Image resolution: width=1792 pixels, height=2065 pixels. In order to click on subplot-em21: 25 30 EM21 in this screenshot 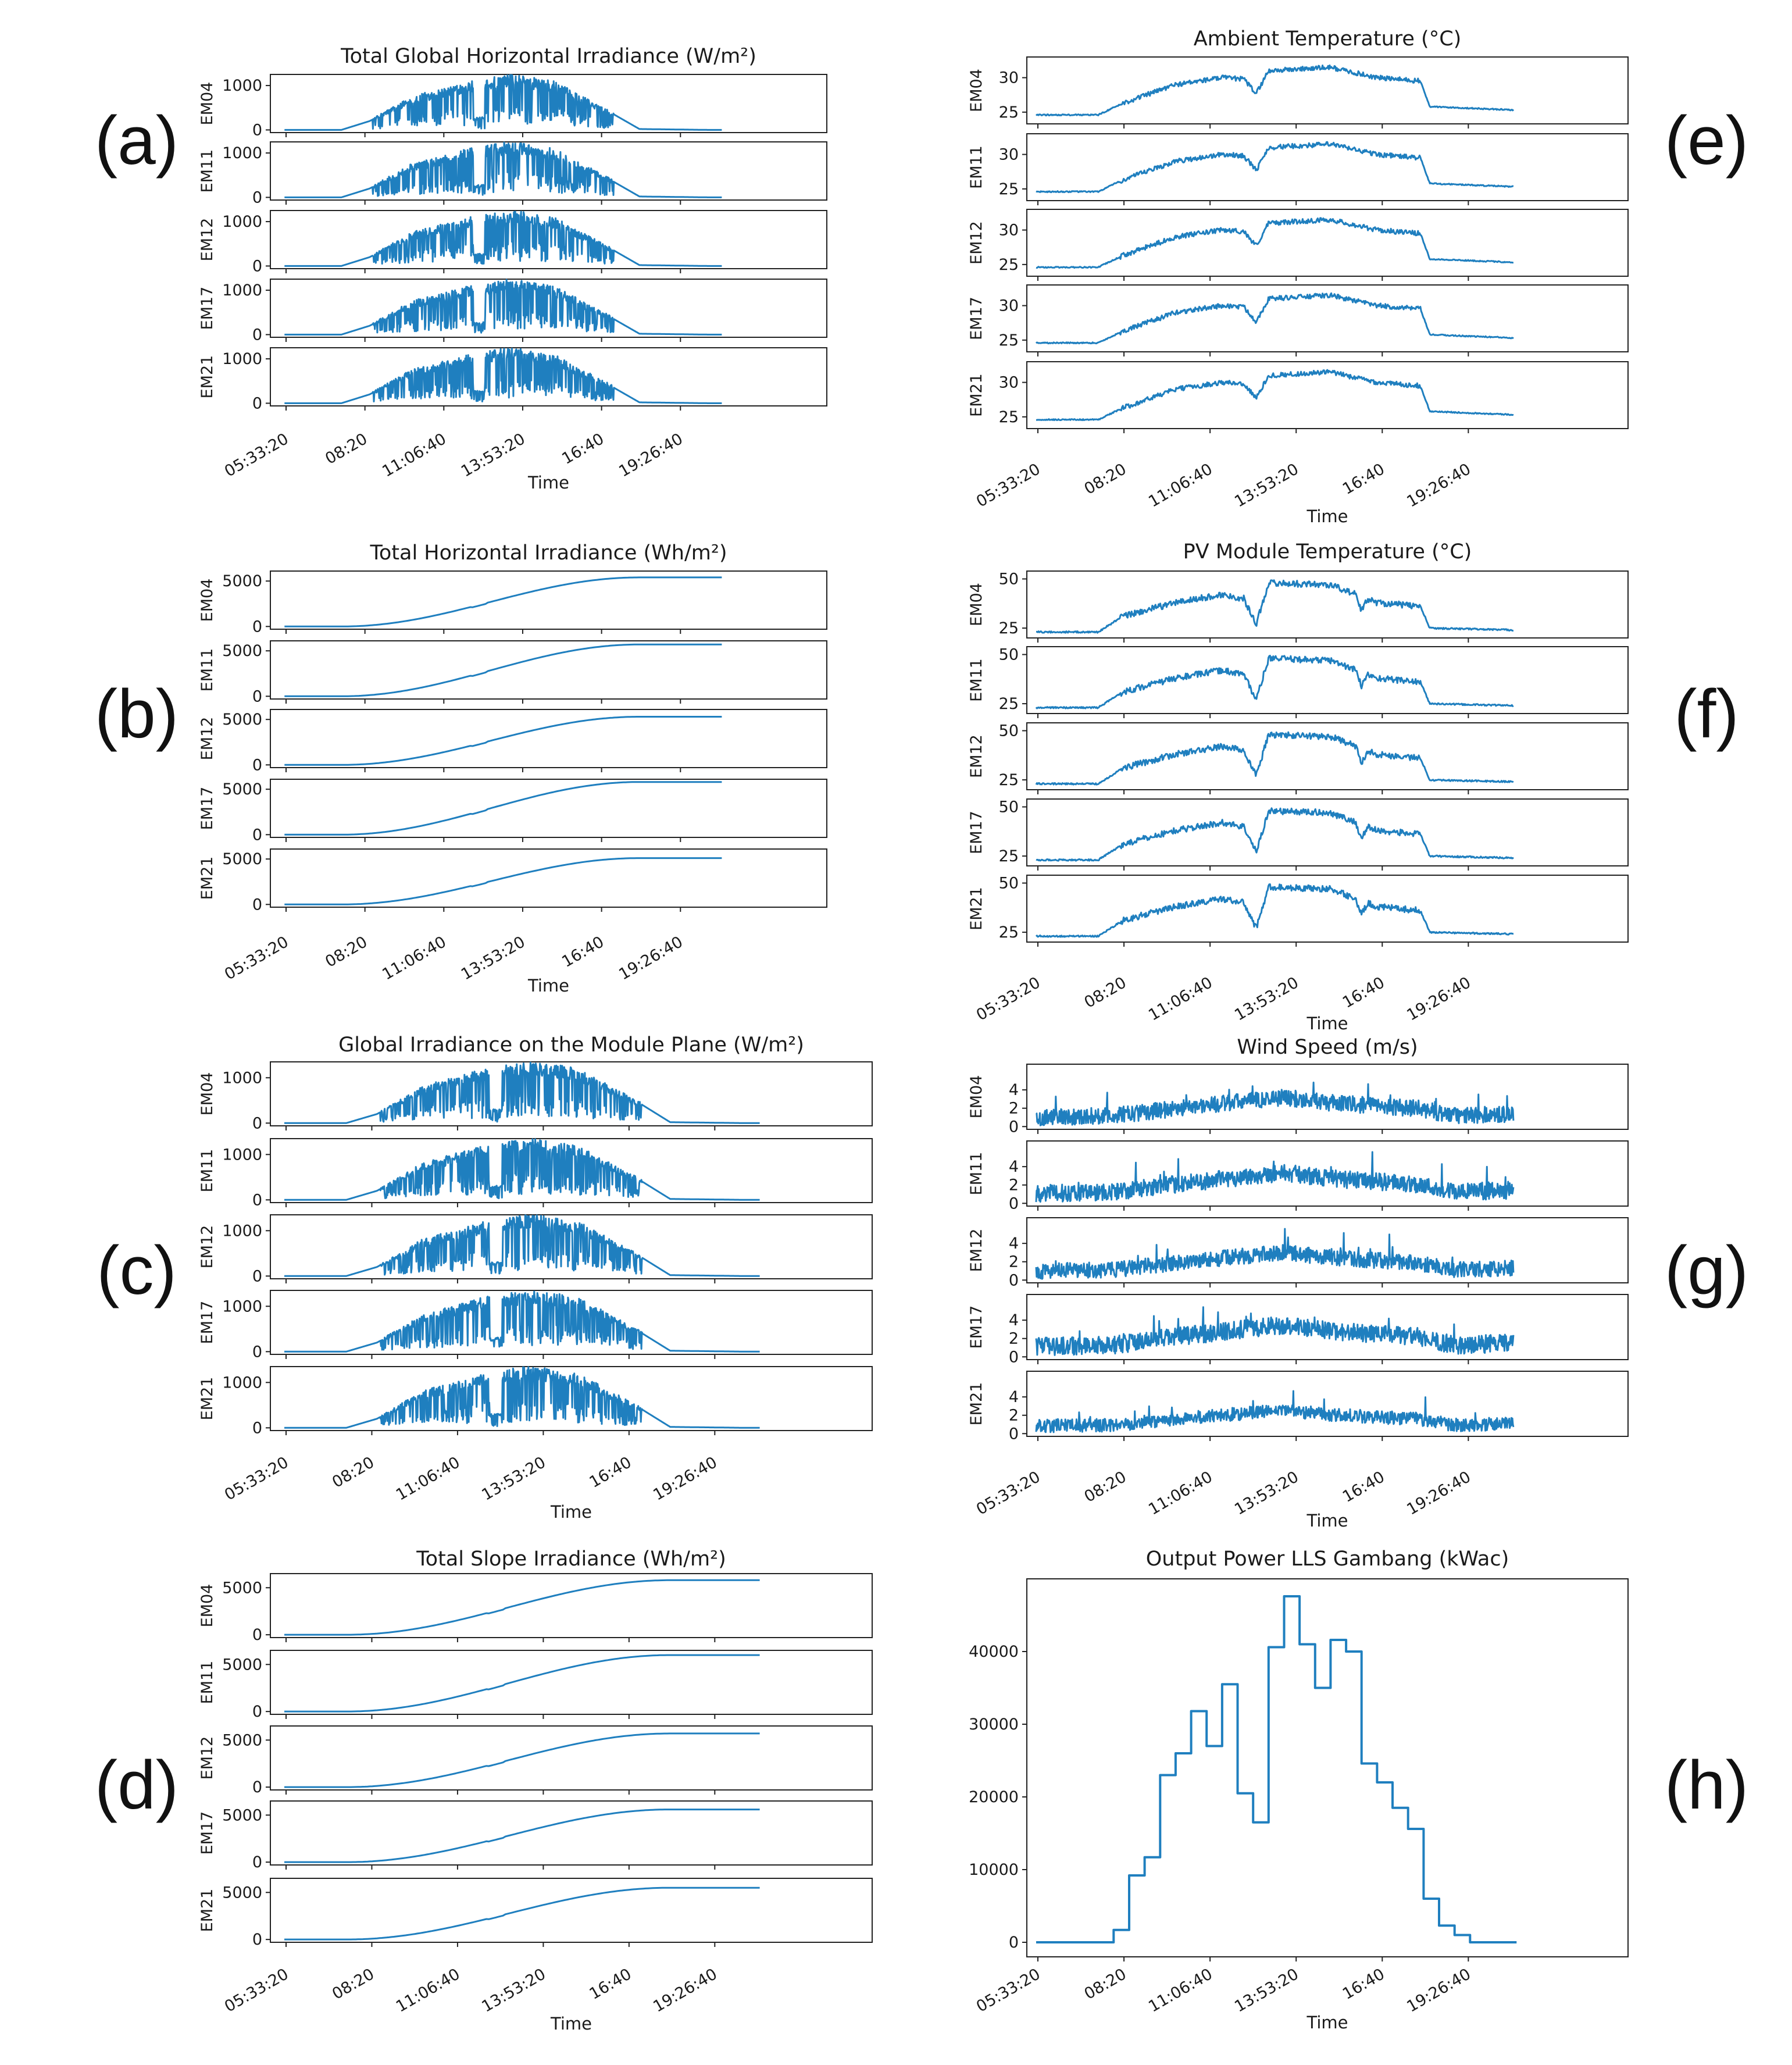, I will do `click(1298, 397)`.